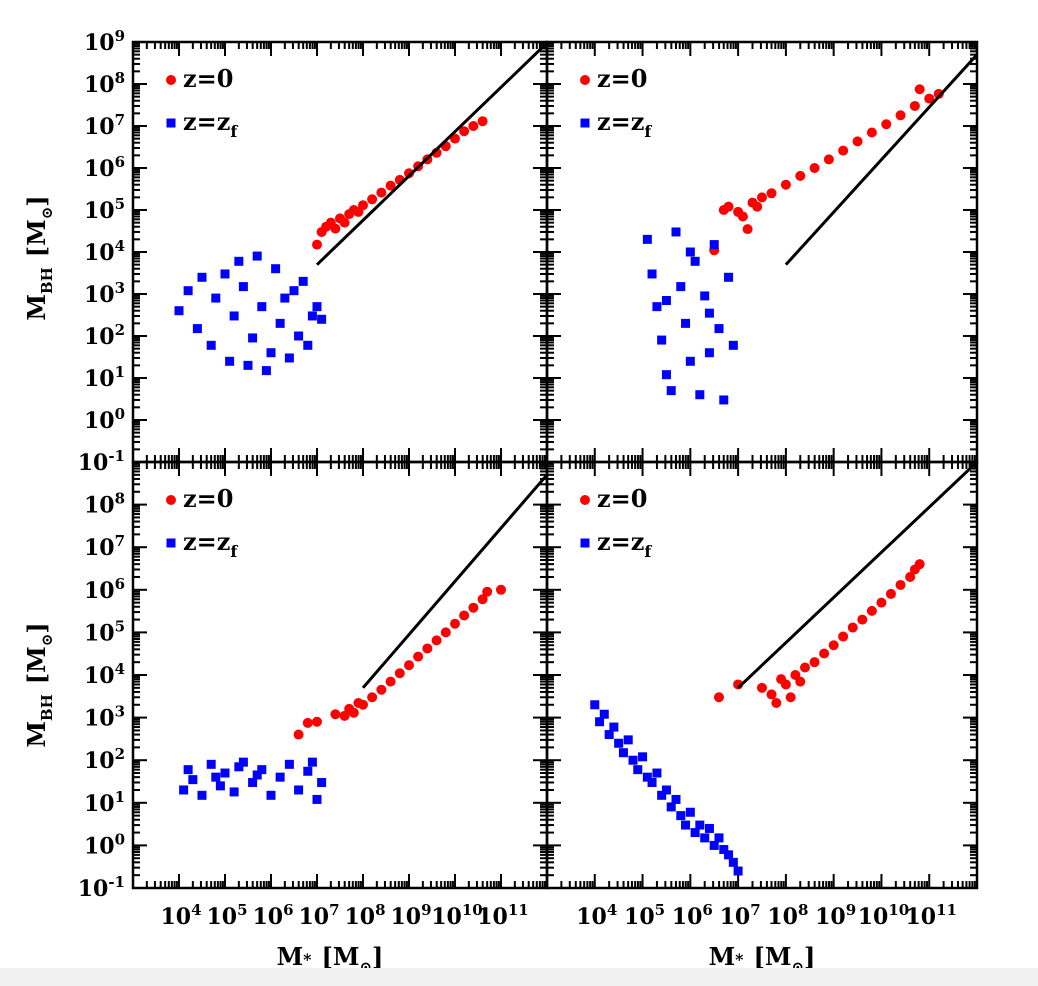 This screenshot has height=986, width=1038. I want to click on y-tick-label: 101, so click(104, 802).